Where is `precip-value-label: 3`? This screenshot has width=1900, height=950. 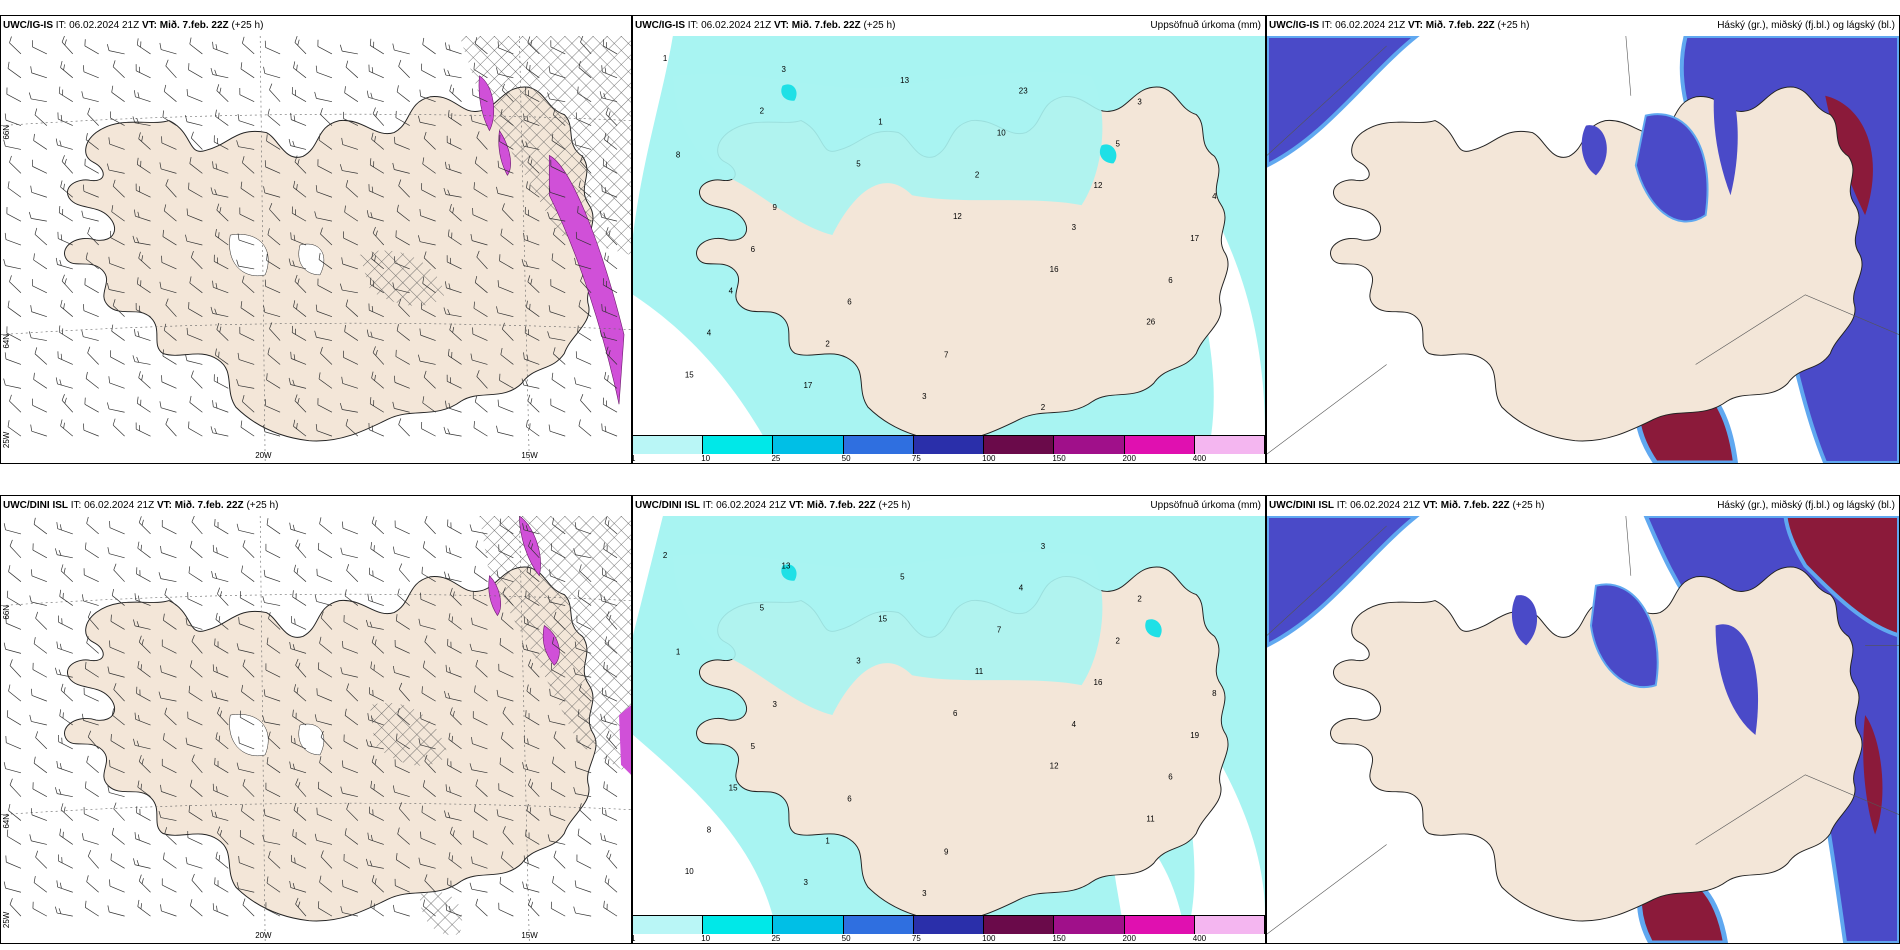 precip-value-label: 3 is located at coordinates (805, 882).